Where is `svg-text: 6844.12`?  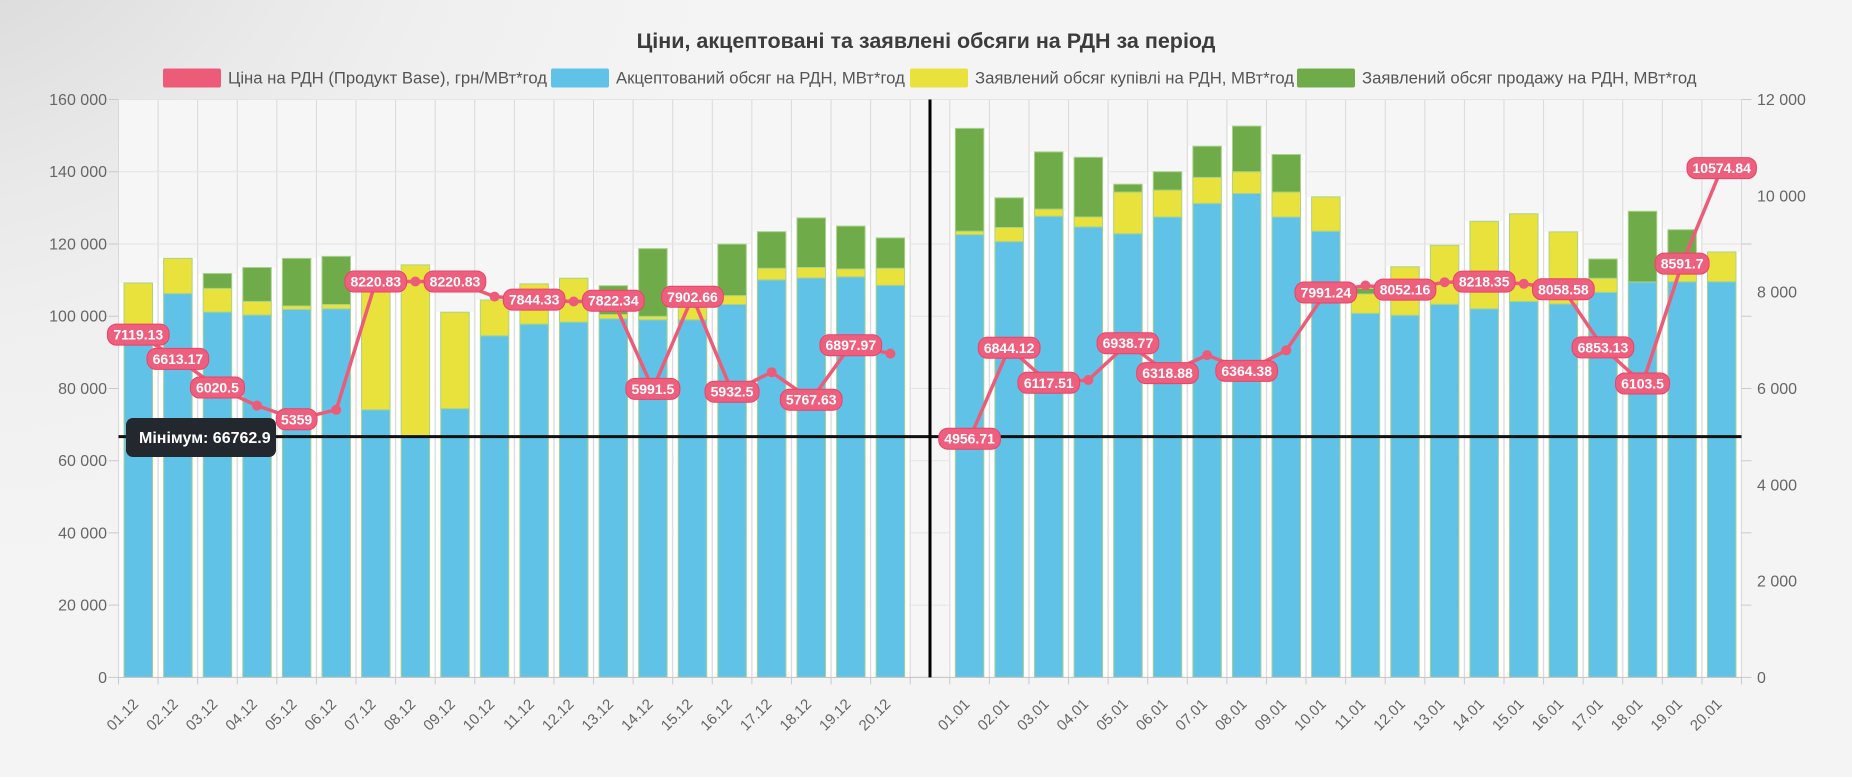
svg-text: 6844.12 is located at coordinates (1009, 348).